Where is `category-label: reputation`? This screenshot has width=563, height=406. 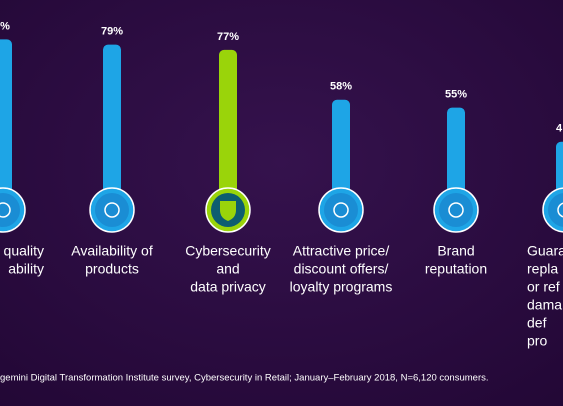
category-label: reputation is located at coordinates (456, 269).